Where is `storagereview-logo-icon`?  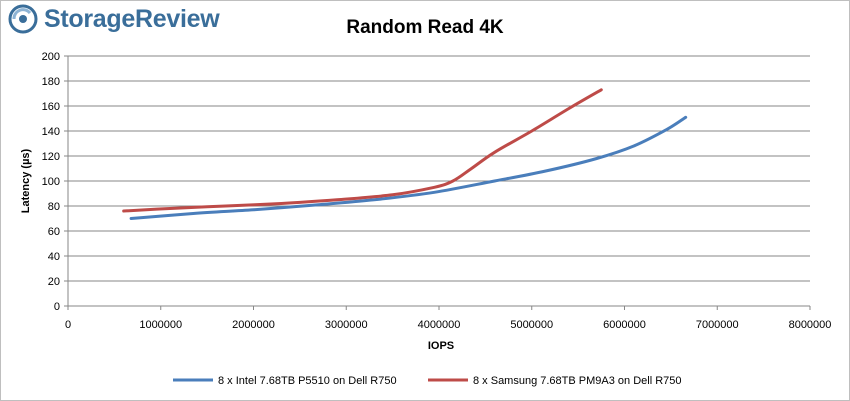 storagereview-logo-icon is located at coordinates (23, 19).